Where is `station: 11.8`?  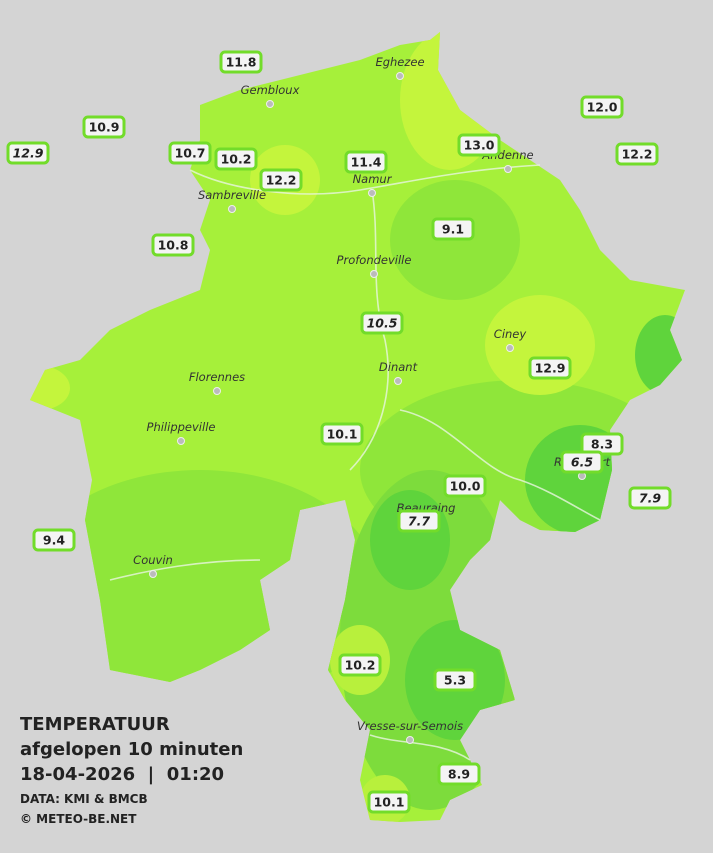
station: 11.8 is located at coordinates (241, 62).